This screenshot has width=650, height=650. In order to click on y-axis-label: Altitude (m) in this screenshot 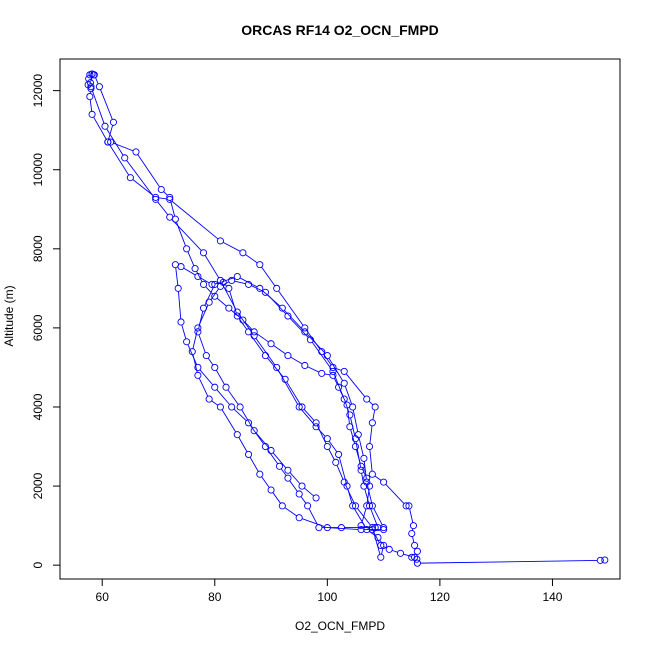, I will do `click(9, 315)`.